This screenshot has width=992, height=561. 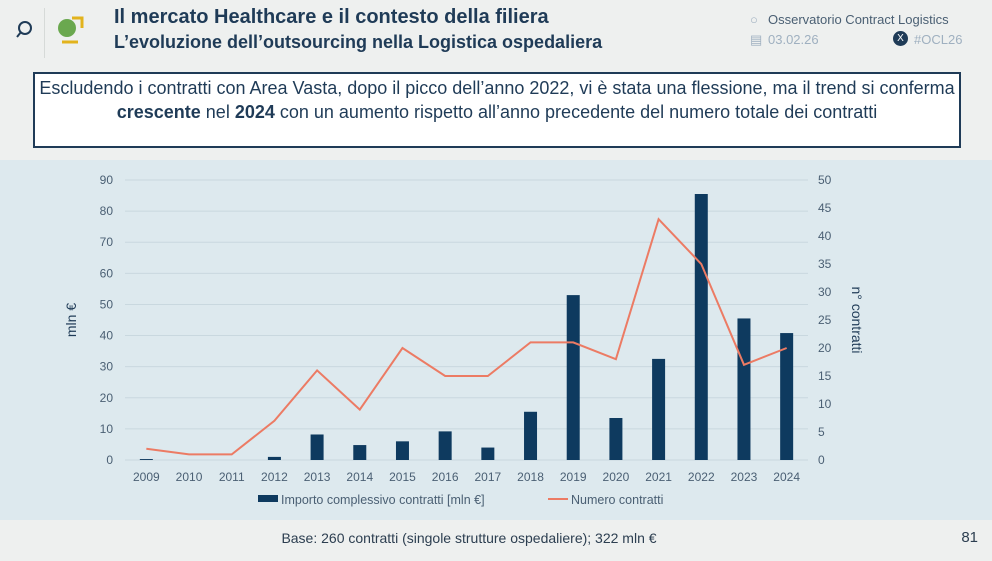 What do you see at coordinates (254, 112) in the screenshot?
I see `callout-bold: 2024` at bounding box center [254, 112].